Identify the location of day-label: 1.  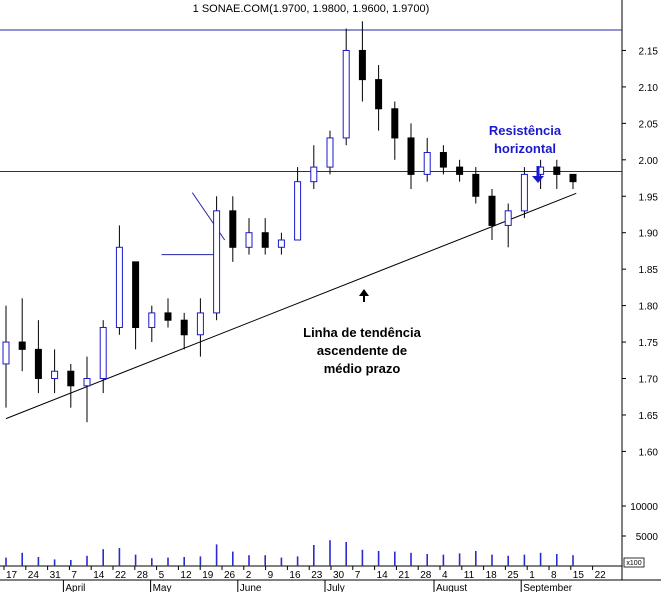
(532, 575).